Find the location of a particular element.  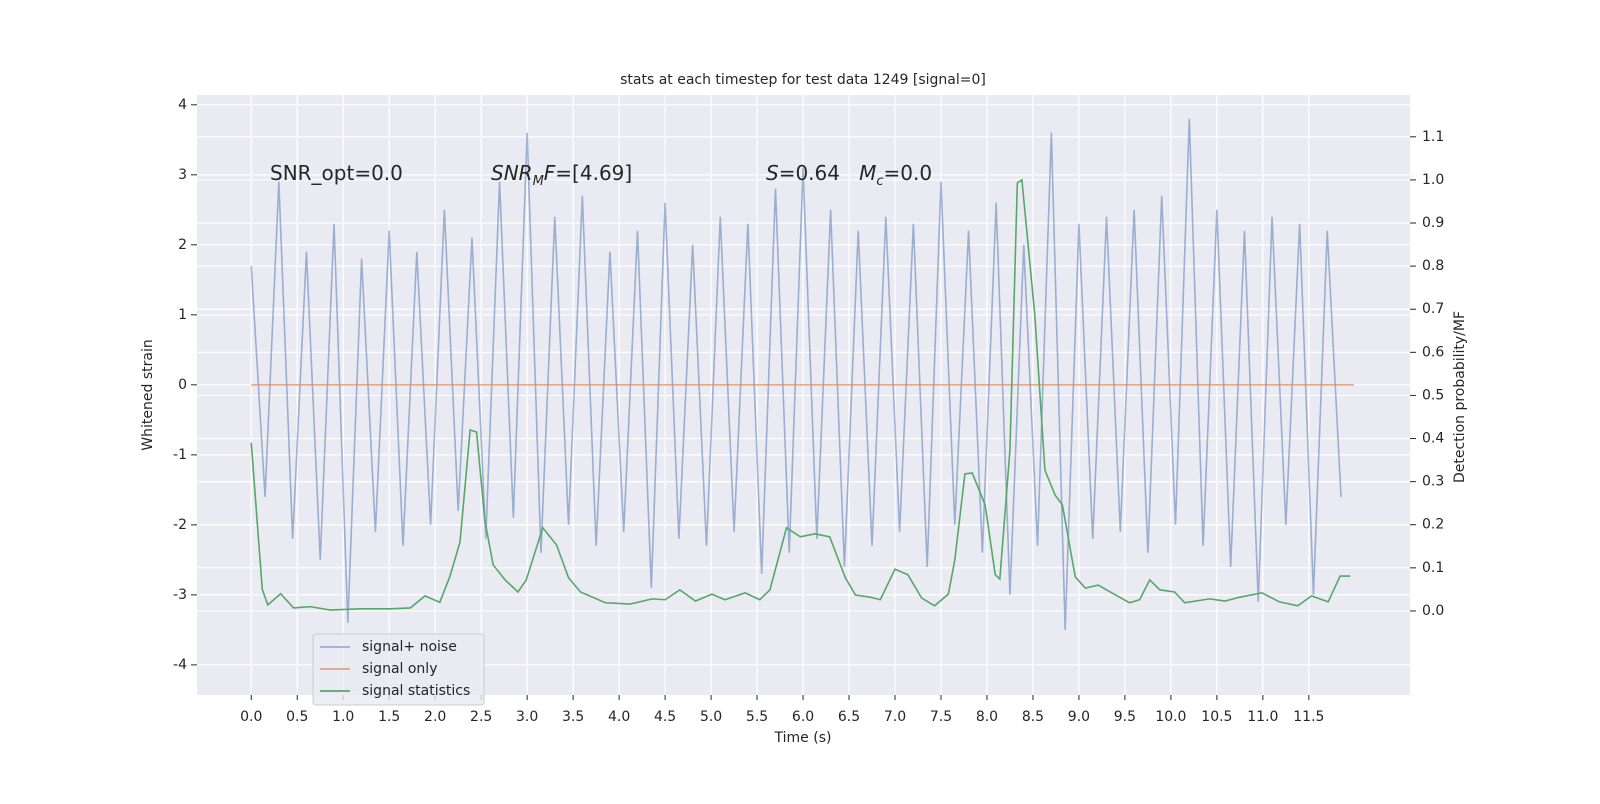

y-tick-label: -4 is located at coordinates (180, 665).